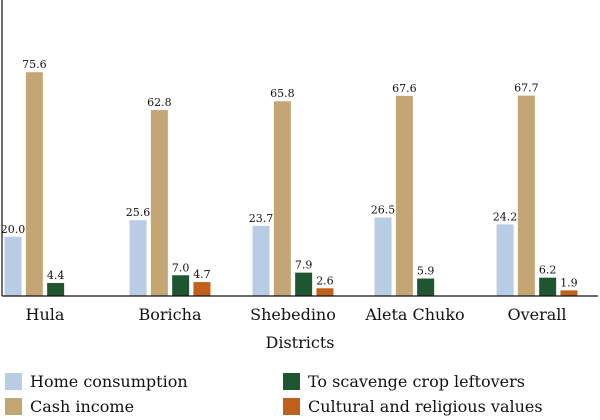 The image size is (600, 420). I want to click on data-label-overall-cultural-and-religious-values: 1.9, so click(569, 282).